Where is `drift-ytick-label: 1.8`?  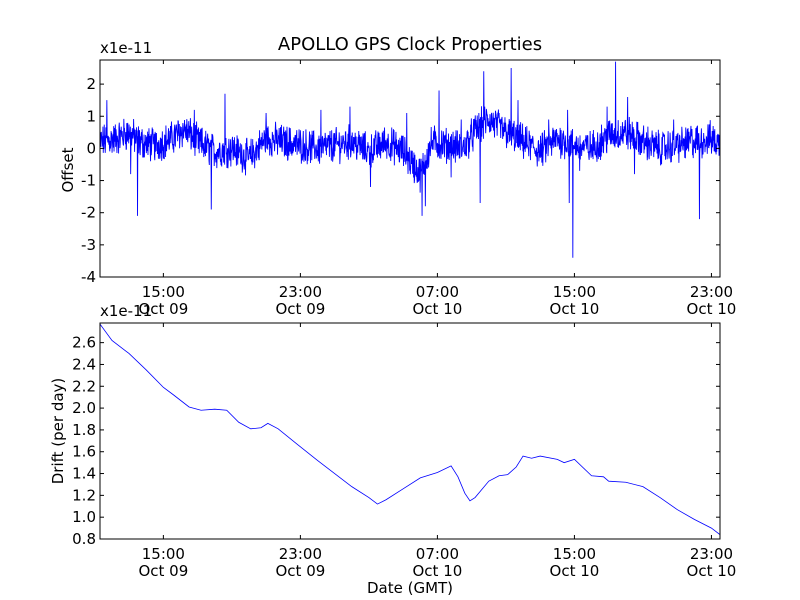
drift-ytick-label: 1.8 is located at coordinates (84, 430).